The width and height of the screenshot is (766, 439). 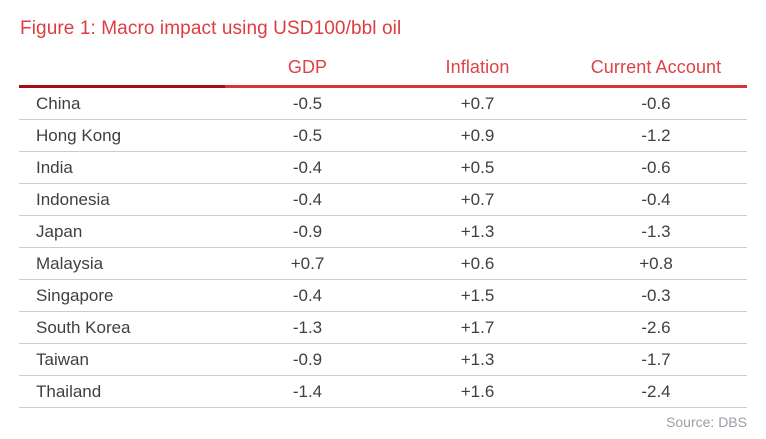 I want to click on country-cell: Malaysia, so click(x=122, y=263).